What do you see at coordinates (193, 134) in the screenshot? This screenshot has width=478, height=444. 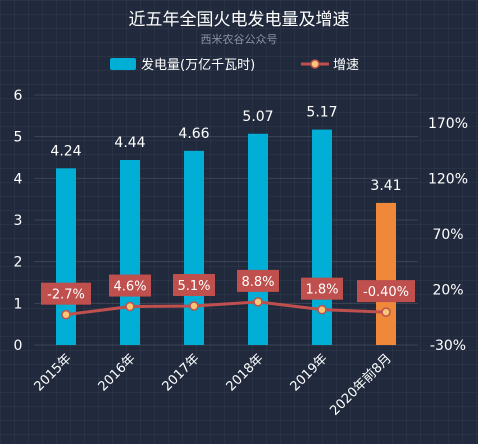 I see `bar-value-label: 4.66` at bounding box center [193, 134].